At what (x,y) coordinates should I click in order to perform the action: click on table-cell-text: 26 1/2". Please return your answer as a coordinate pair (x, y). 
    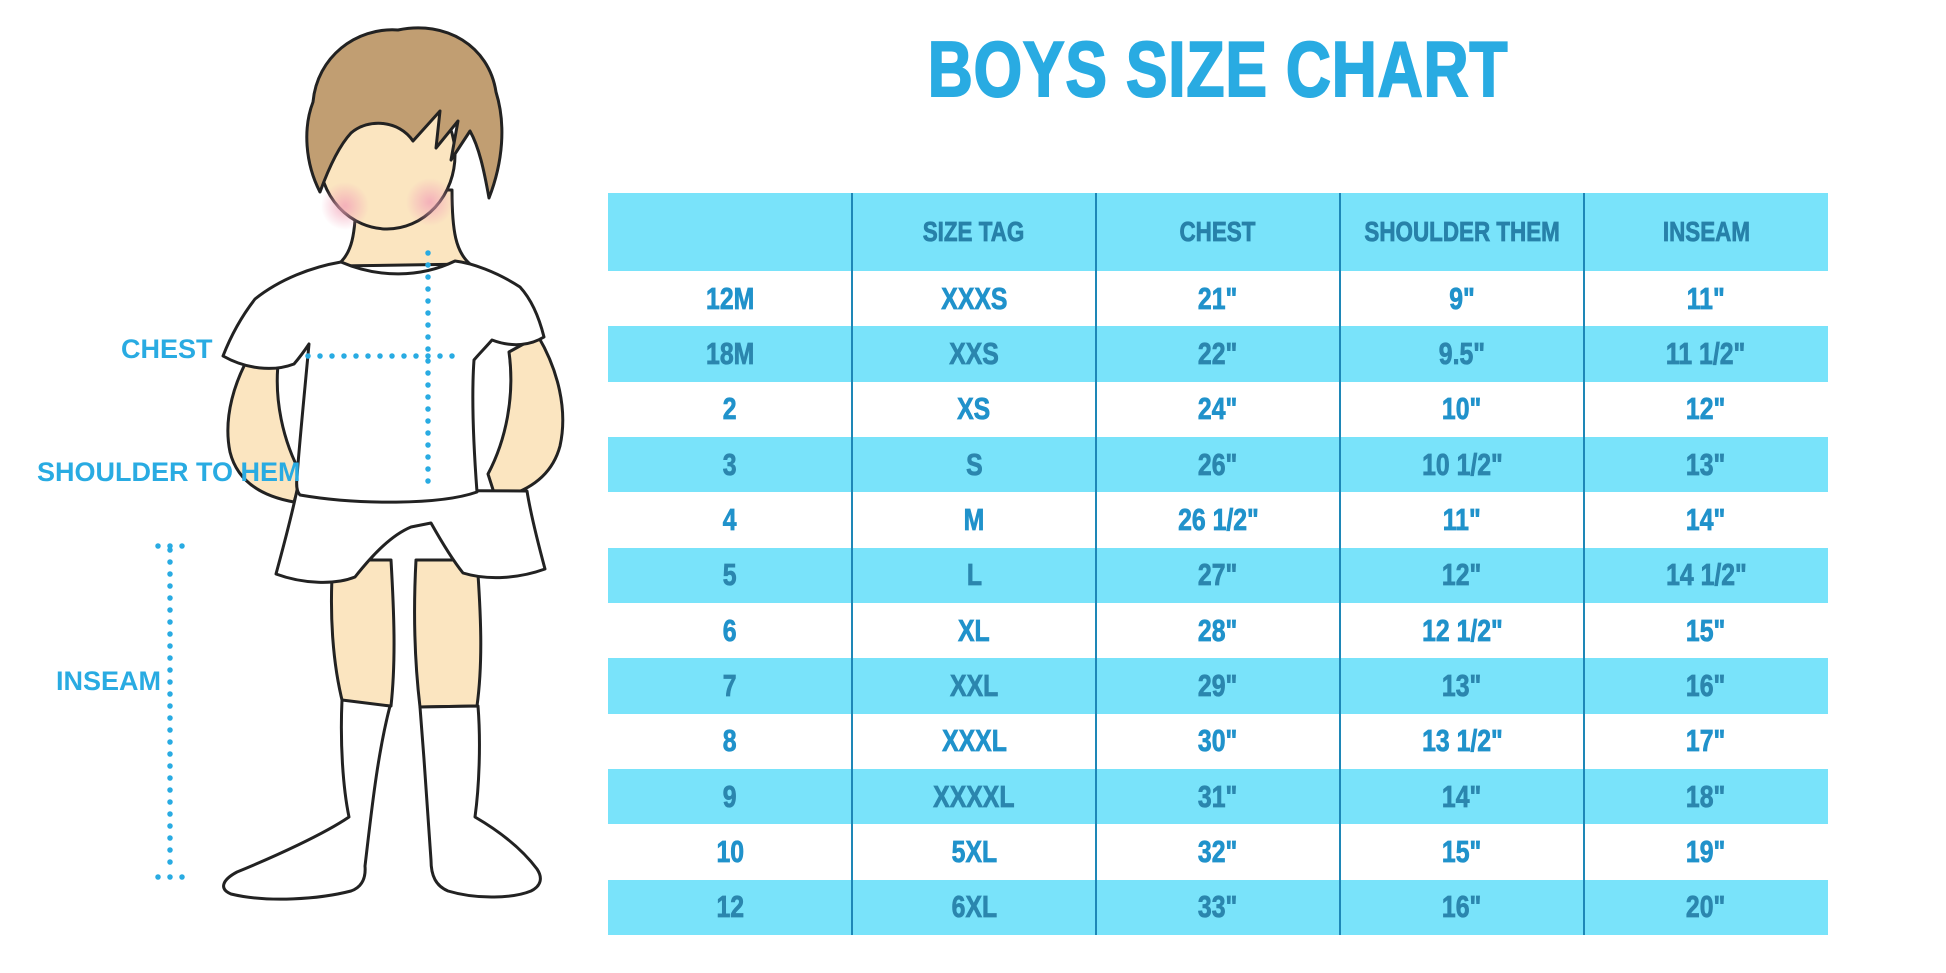
    Looking at the image, I should click on (1218, 519).